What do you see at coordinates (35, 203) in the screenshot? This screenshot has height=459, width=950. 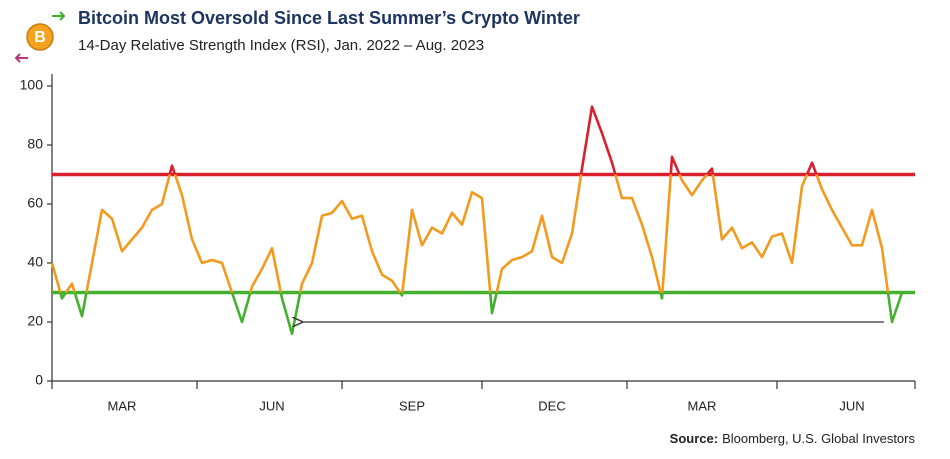 I see `y-tick-label: 60` at bounding box center [35, 203].